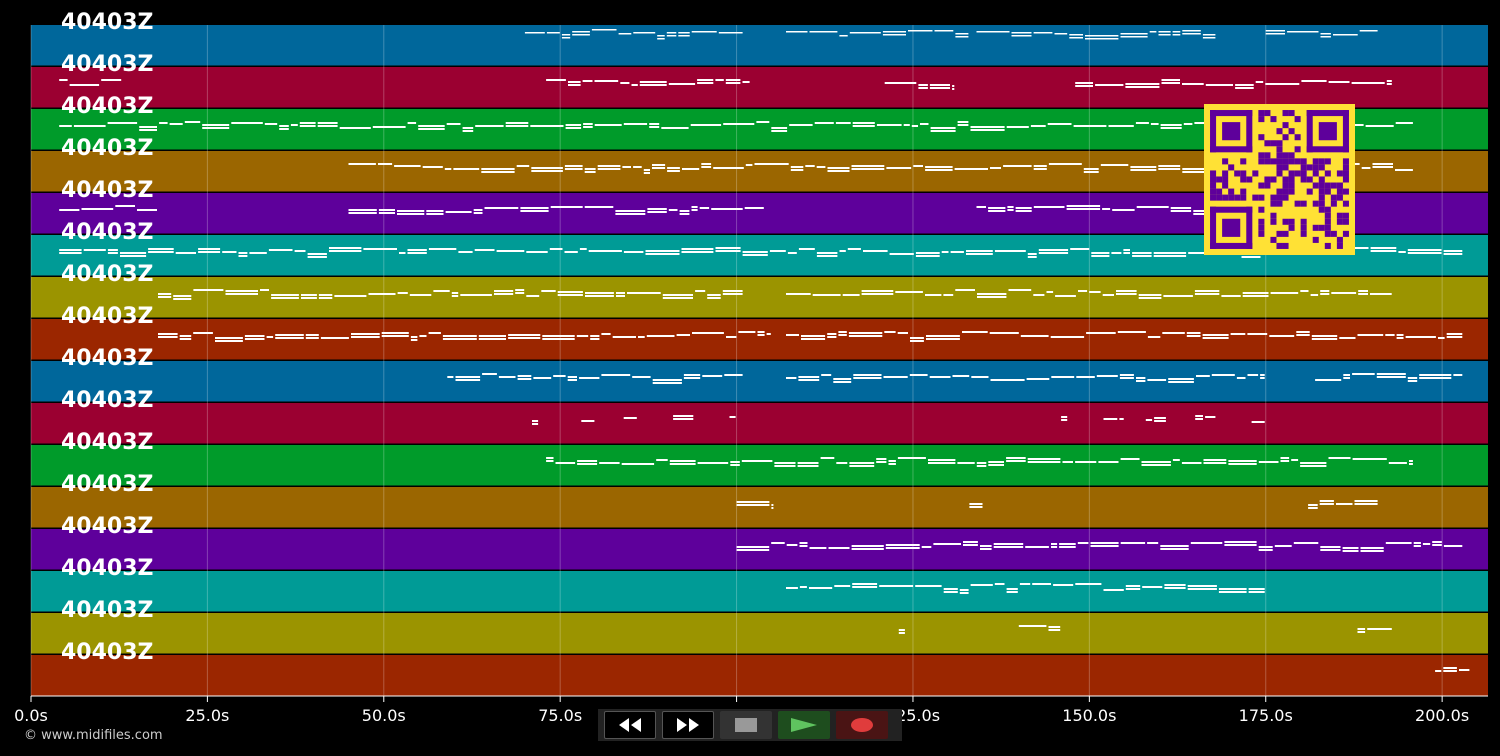  Describe the element at coordinates (862, 725) in the screenshot. I see `record-button` at that location.